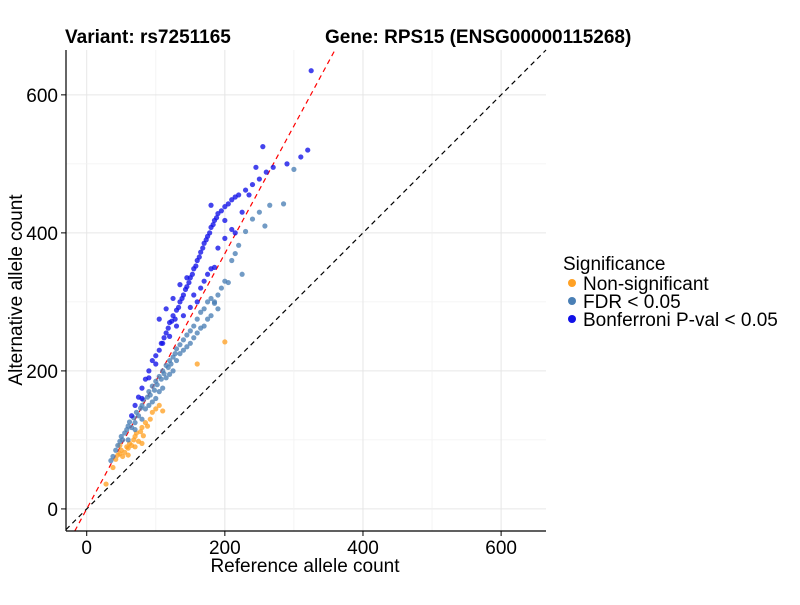 The width and height of the screenshot is (800, 605). Describe the element at coordinates (501, 548) in the screenshot. I see `x-tick-label: 600` at that location.